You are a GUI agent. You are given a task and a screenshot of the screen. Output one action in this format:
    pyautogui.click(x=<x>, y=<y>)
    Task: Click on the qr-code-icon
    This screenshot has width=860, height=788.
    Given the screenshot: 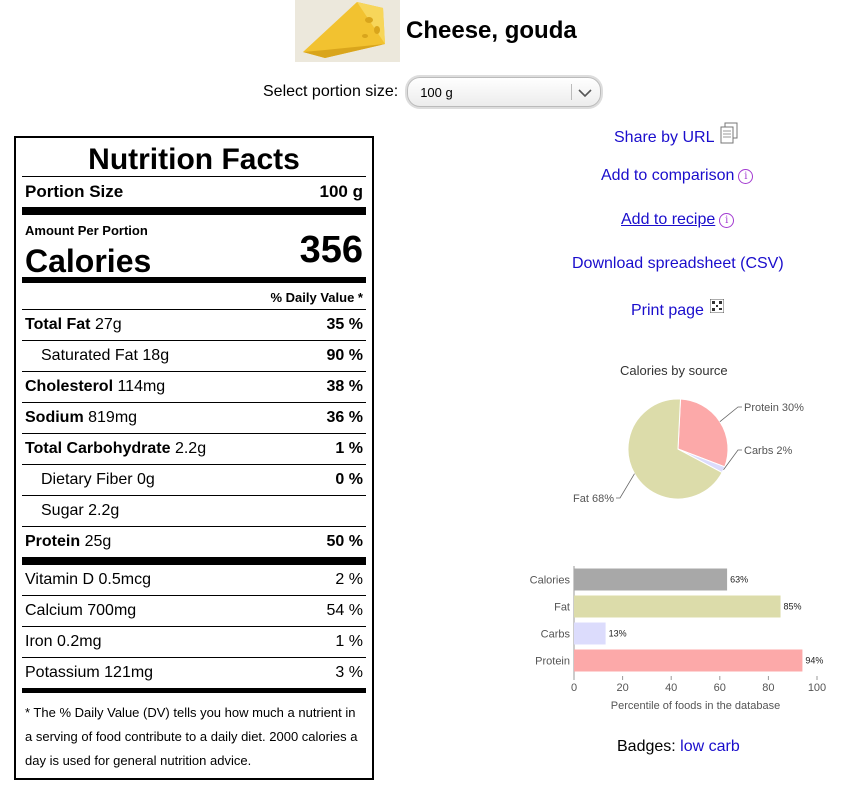 What is the action you would take?
    pyautogui.click(x=717, y=306)
    